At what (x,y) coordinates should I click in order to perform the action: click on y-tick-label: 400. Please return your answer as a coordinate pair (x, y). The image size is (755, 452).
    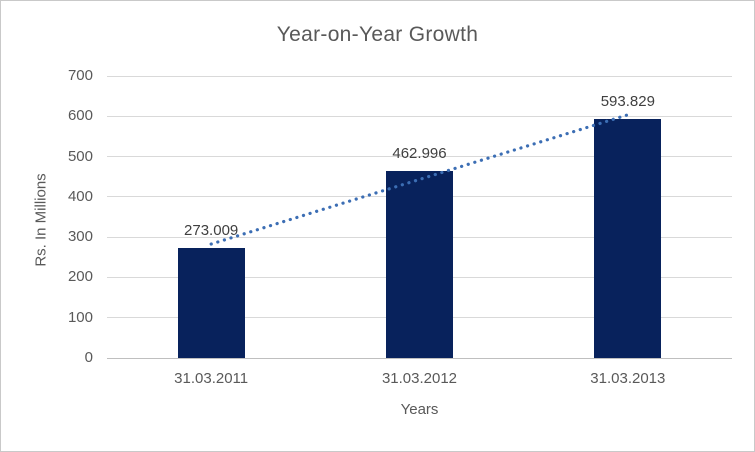
    Looking at the image, I should click on (80, 196).